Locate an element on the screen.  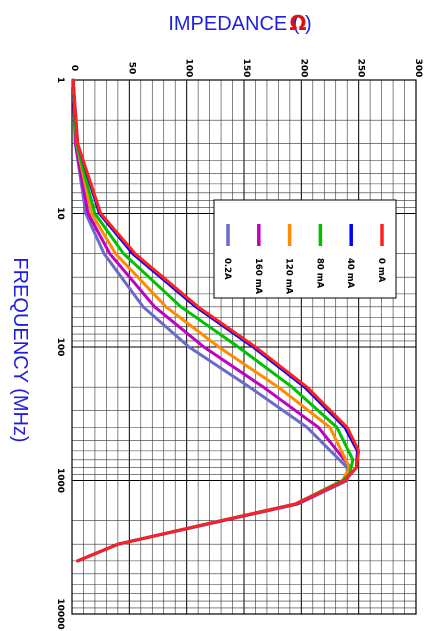
legend-label: 40 mA is located at coordinates (350, 273).